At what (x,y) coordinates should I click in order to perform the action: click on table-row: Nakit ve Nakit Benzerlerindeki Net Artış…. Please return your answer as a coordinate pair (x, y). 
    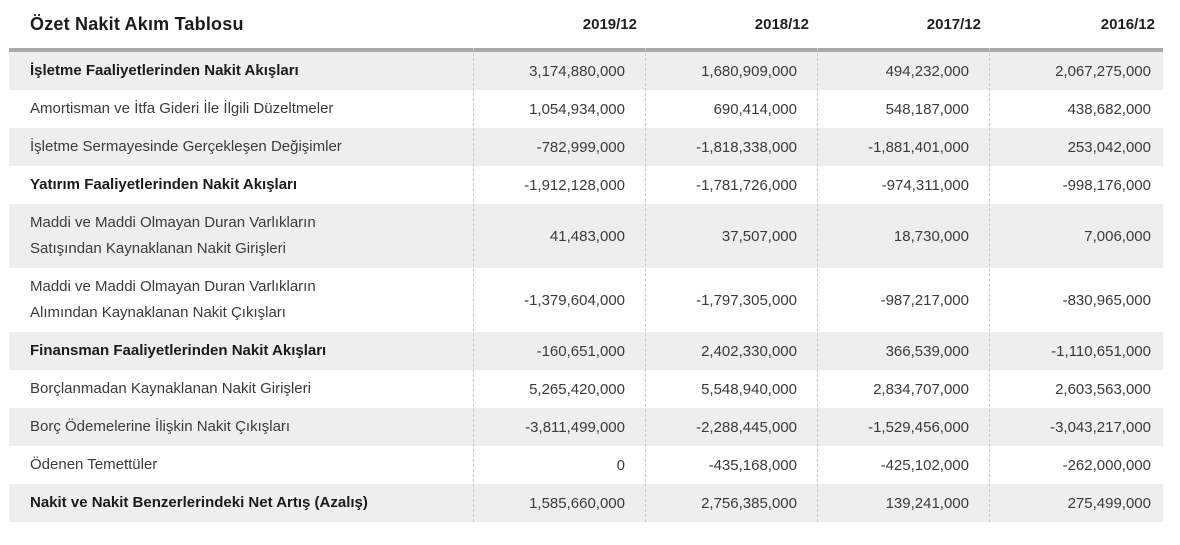
    Looking at the image, I should click on (586, 503).